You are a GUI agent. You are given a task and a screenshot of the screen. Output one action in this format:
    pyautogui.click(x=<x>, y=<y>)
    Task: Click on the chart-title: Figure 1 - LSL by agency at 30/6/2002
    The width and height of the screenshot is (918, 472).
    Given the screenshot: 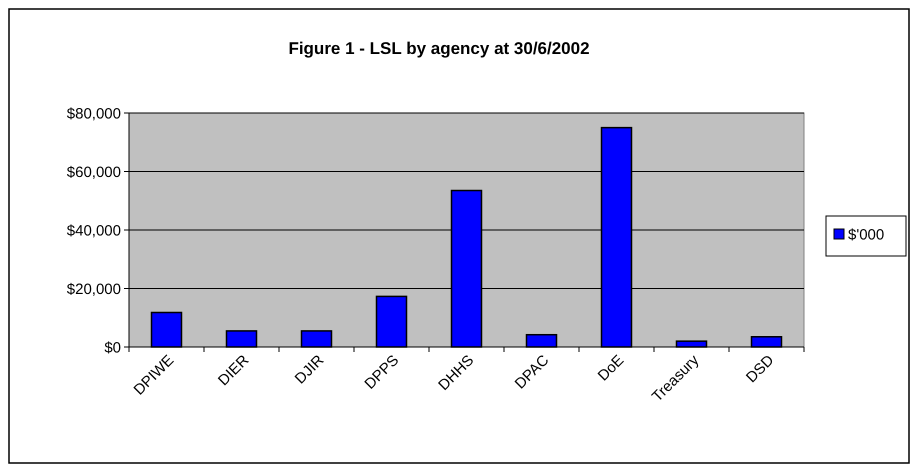 What is the action you would take?
    pyautogui.click(x=439, y=48)
    